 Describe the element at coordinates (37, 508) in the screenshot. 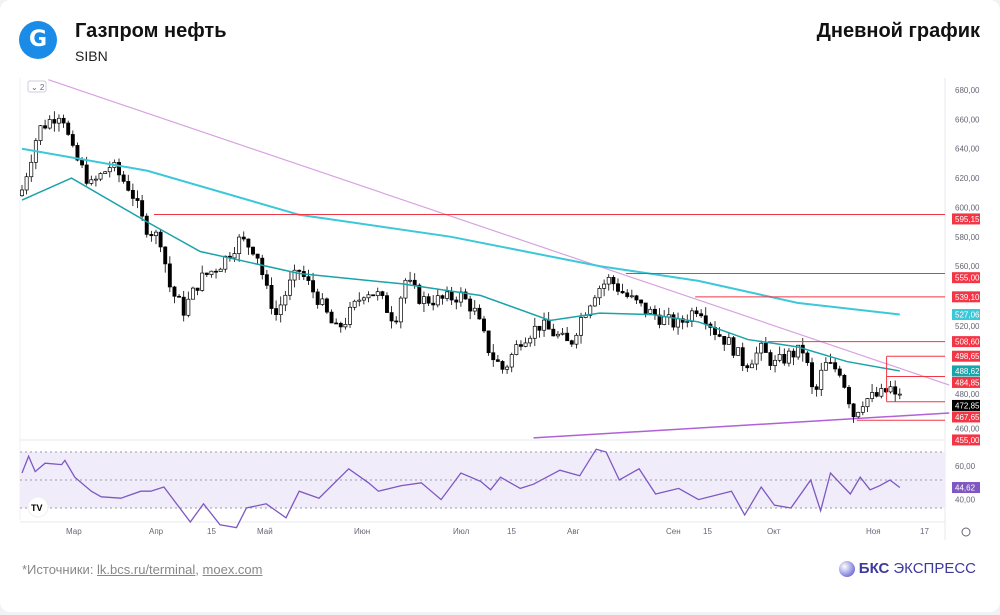

I see `tradingview-logo-text: TV` at that location.